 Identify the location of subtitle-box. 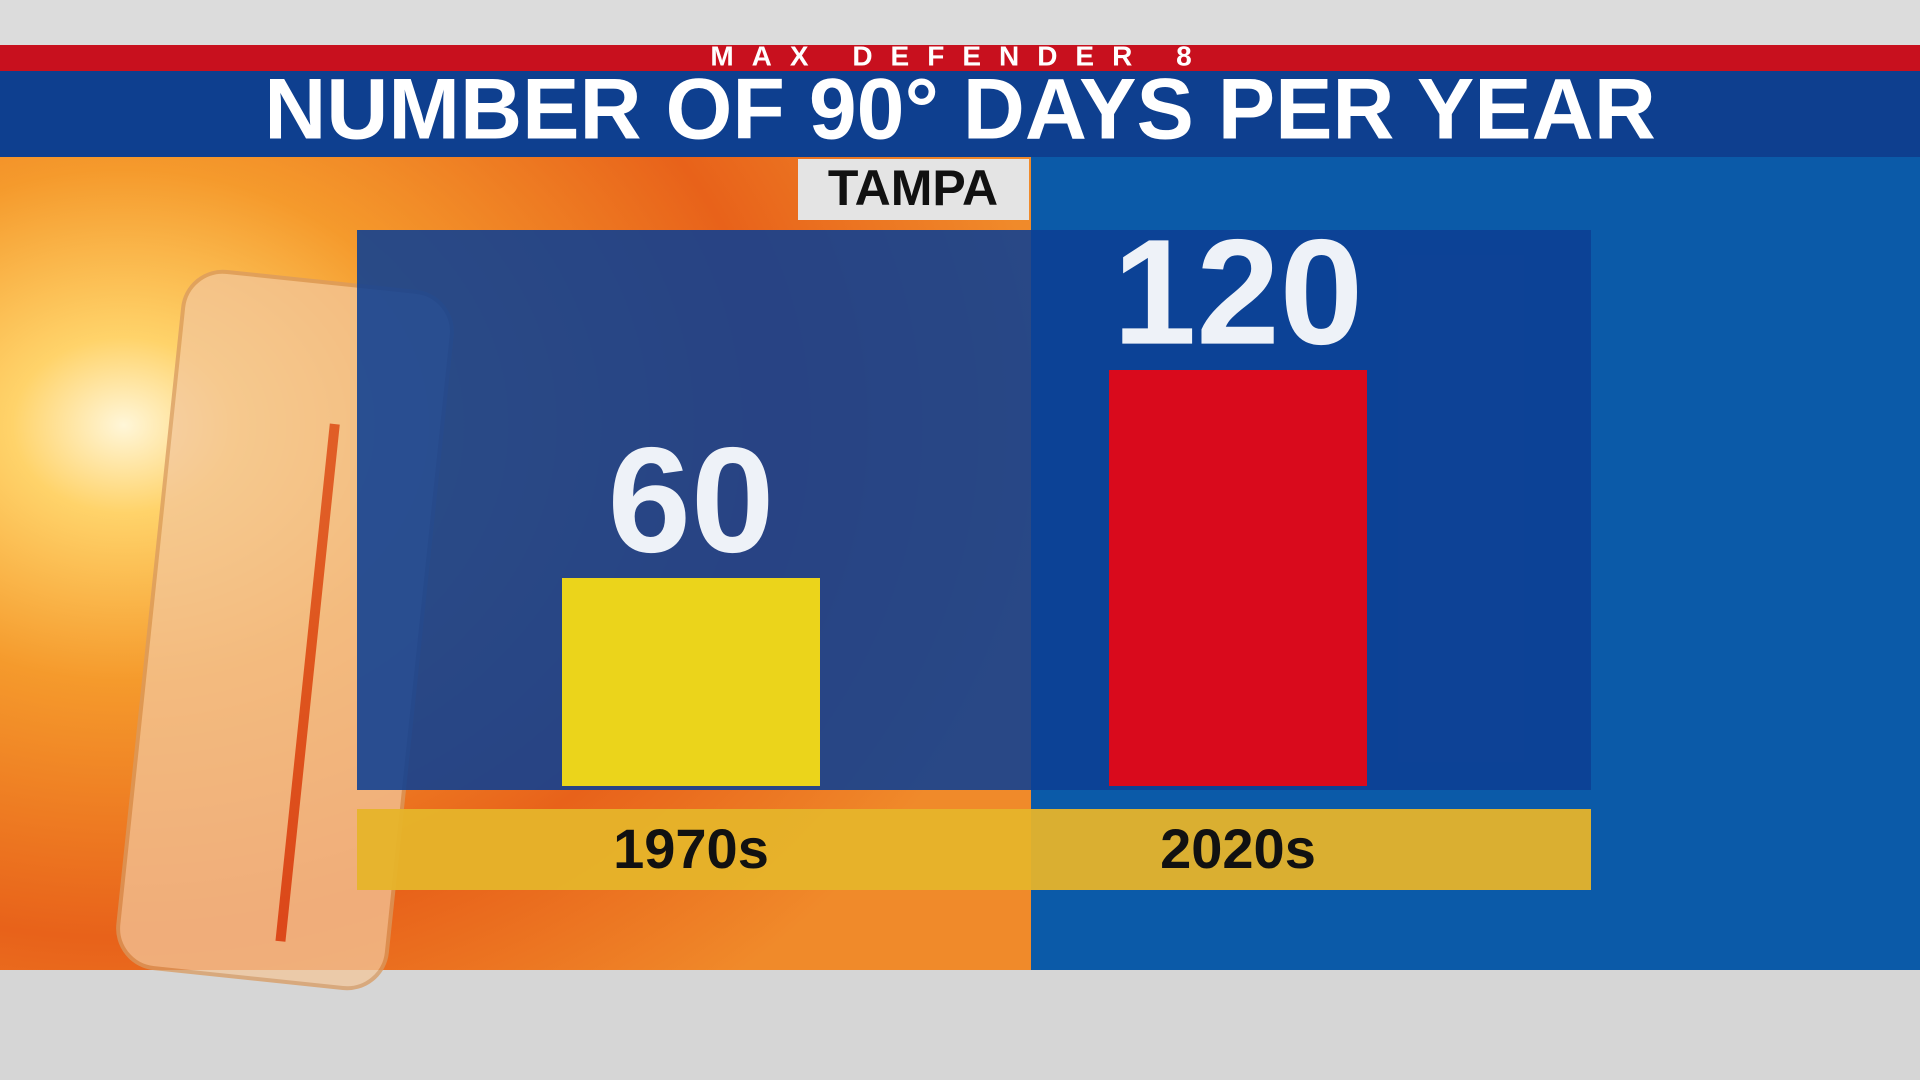
(913, 189).